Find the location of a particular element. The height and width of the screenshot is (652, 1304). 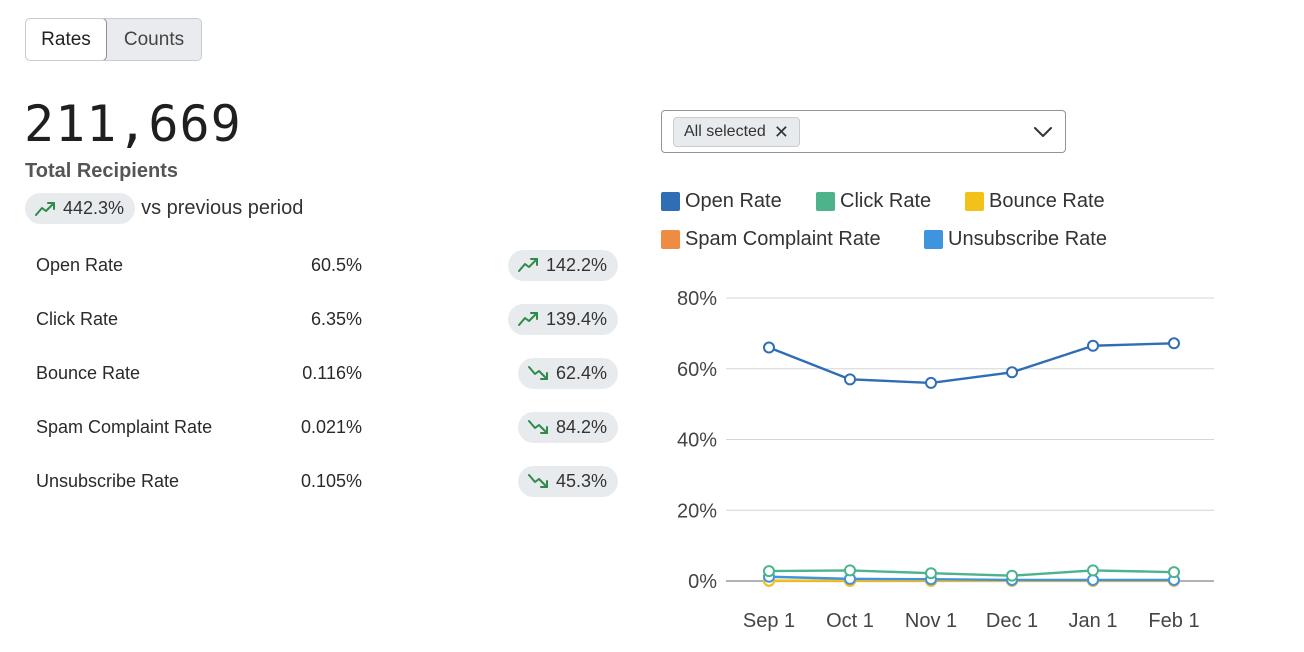

legend-item-unsubscribe-rate: Unsubscribe Rate is located at coordinates (1015, 239).